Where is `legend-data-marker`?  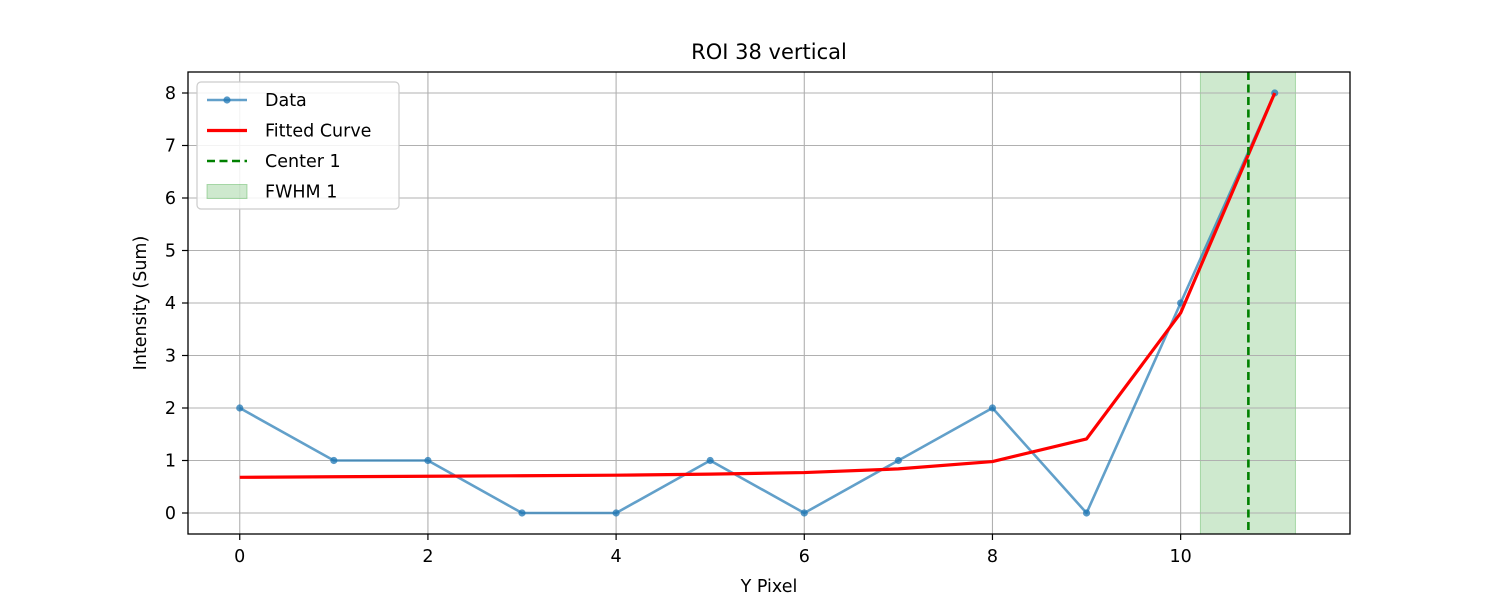
legend-data-marker is located at coordinates (227, 100).